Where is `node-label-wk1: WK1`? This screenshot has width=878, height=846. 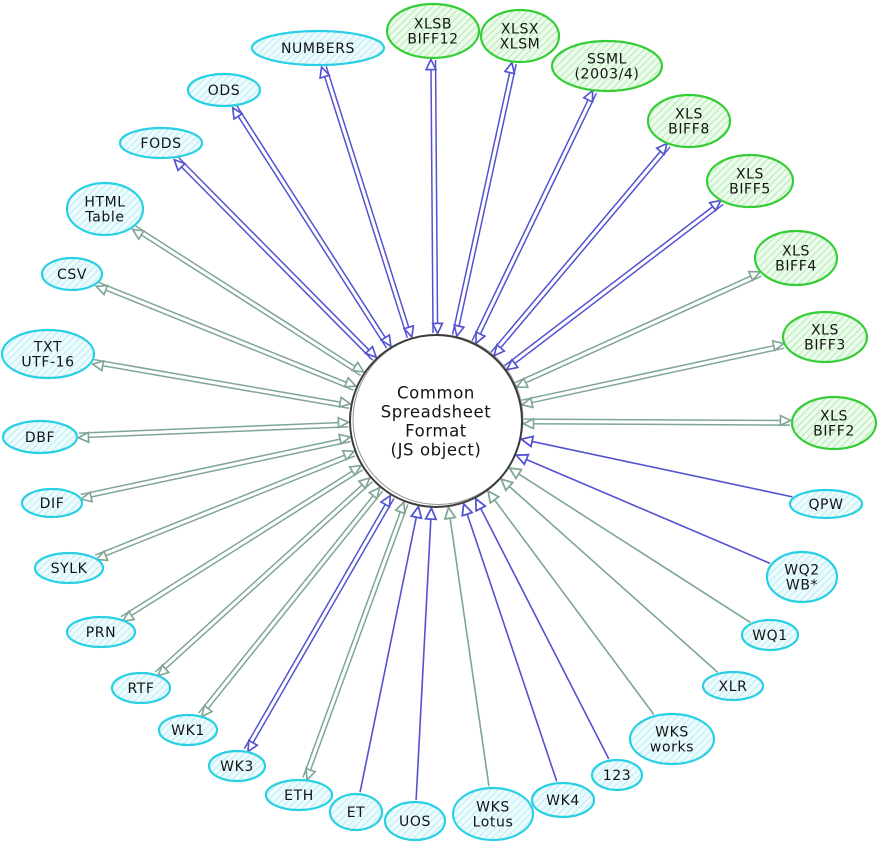
node-label-wk1: WK1 is located at coordinates (188, 731).